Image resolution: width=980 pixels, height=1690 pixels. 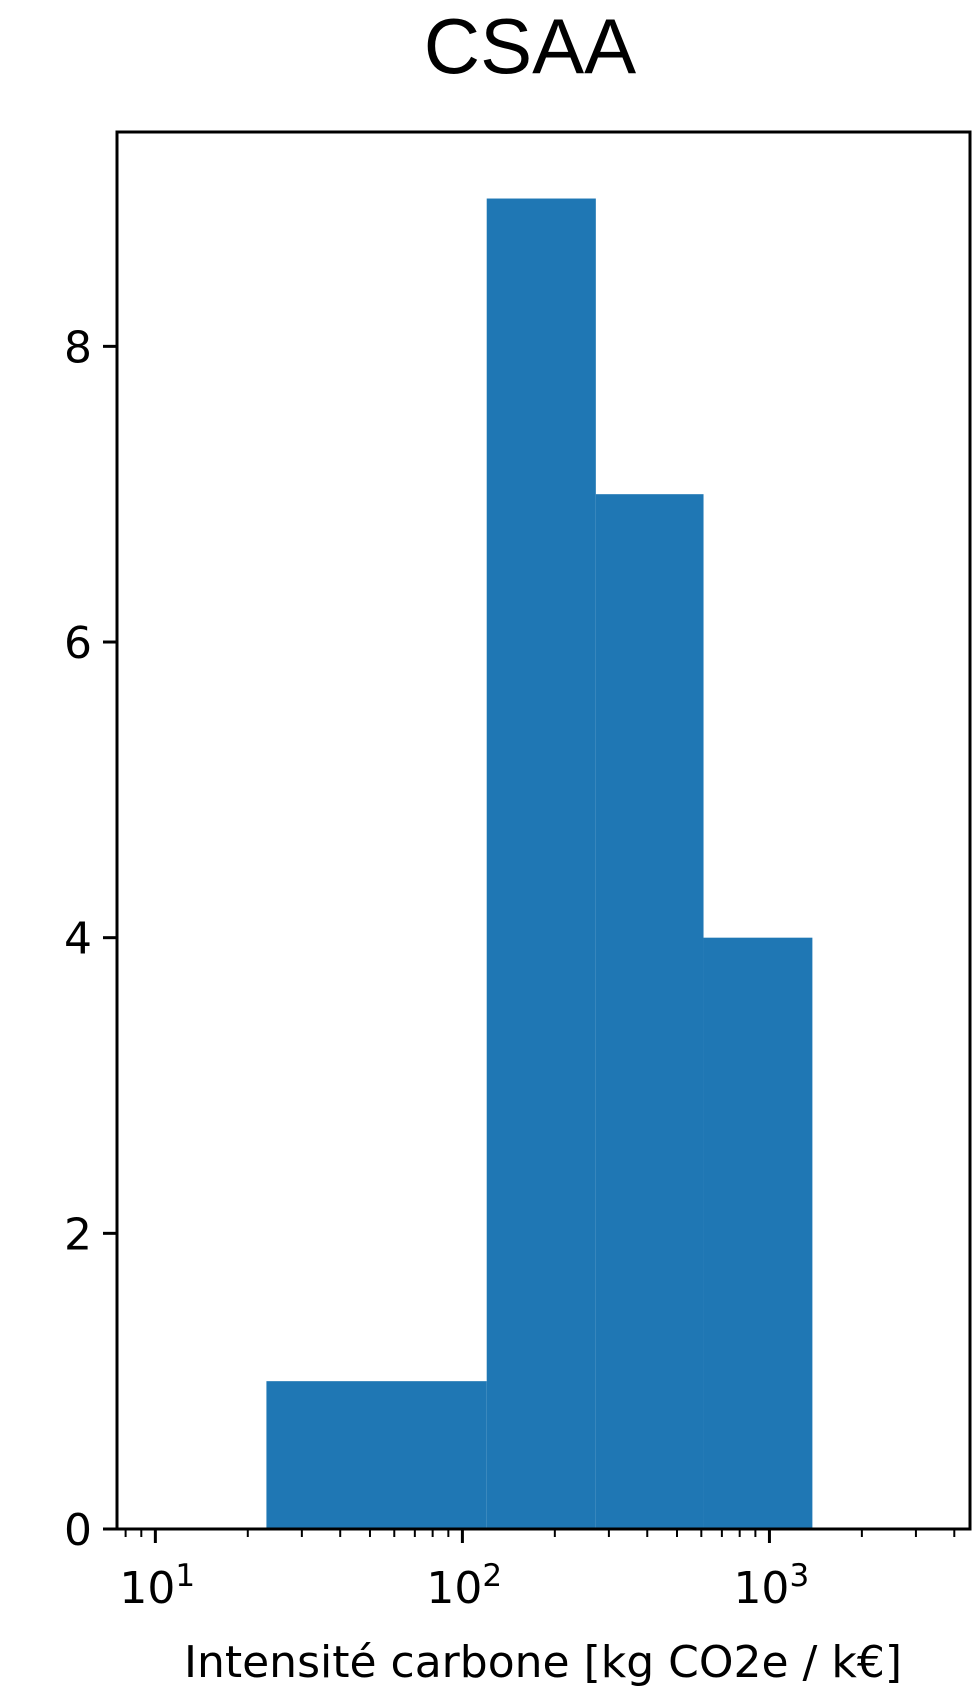 I want to click on x-tick-exponent: 1, so click(x=185, y=1576).